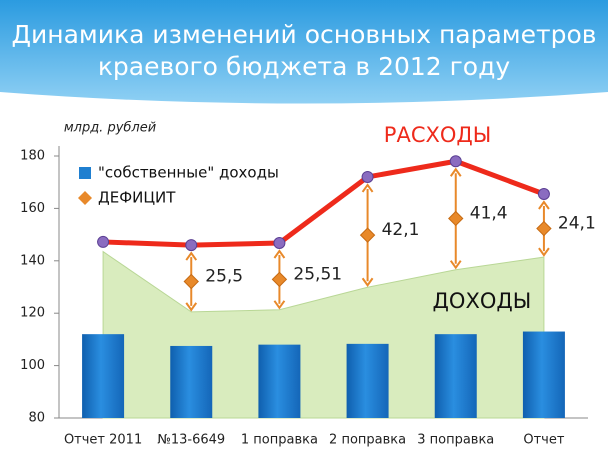  What do you see at coordinates (317, 274) in the screenshot?
I see `data-label: 25,51` at bounding box center [317, 274].